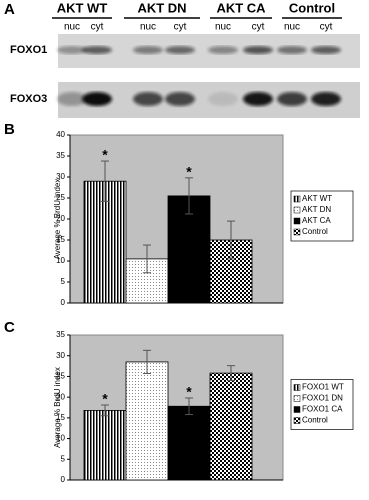 The width and height of the screenshot is (369, 500). Describe the element at coordinates (60, 134) in the screenshot. I see `y-tick-label: 40` at that location.